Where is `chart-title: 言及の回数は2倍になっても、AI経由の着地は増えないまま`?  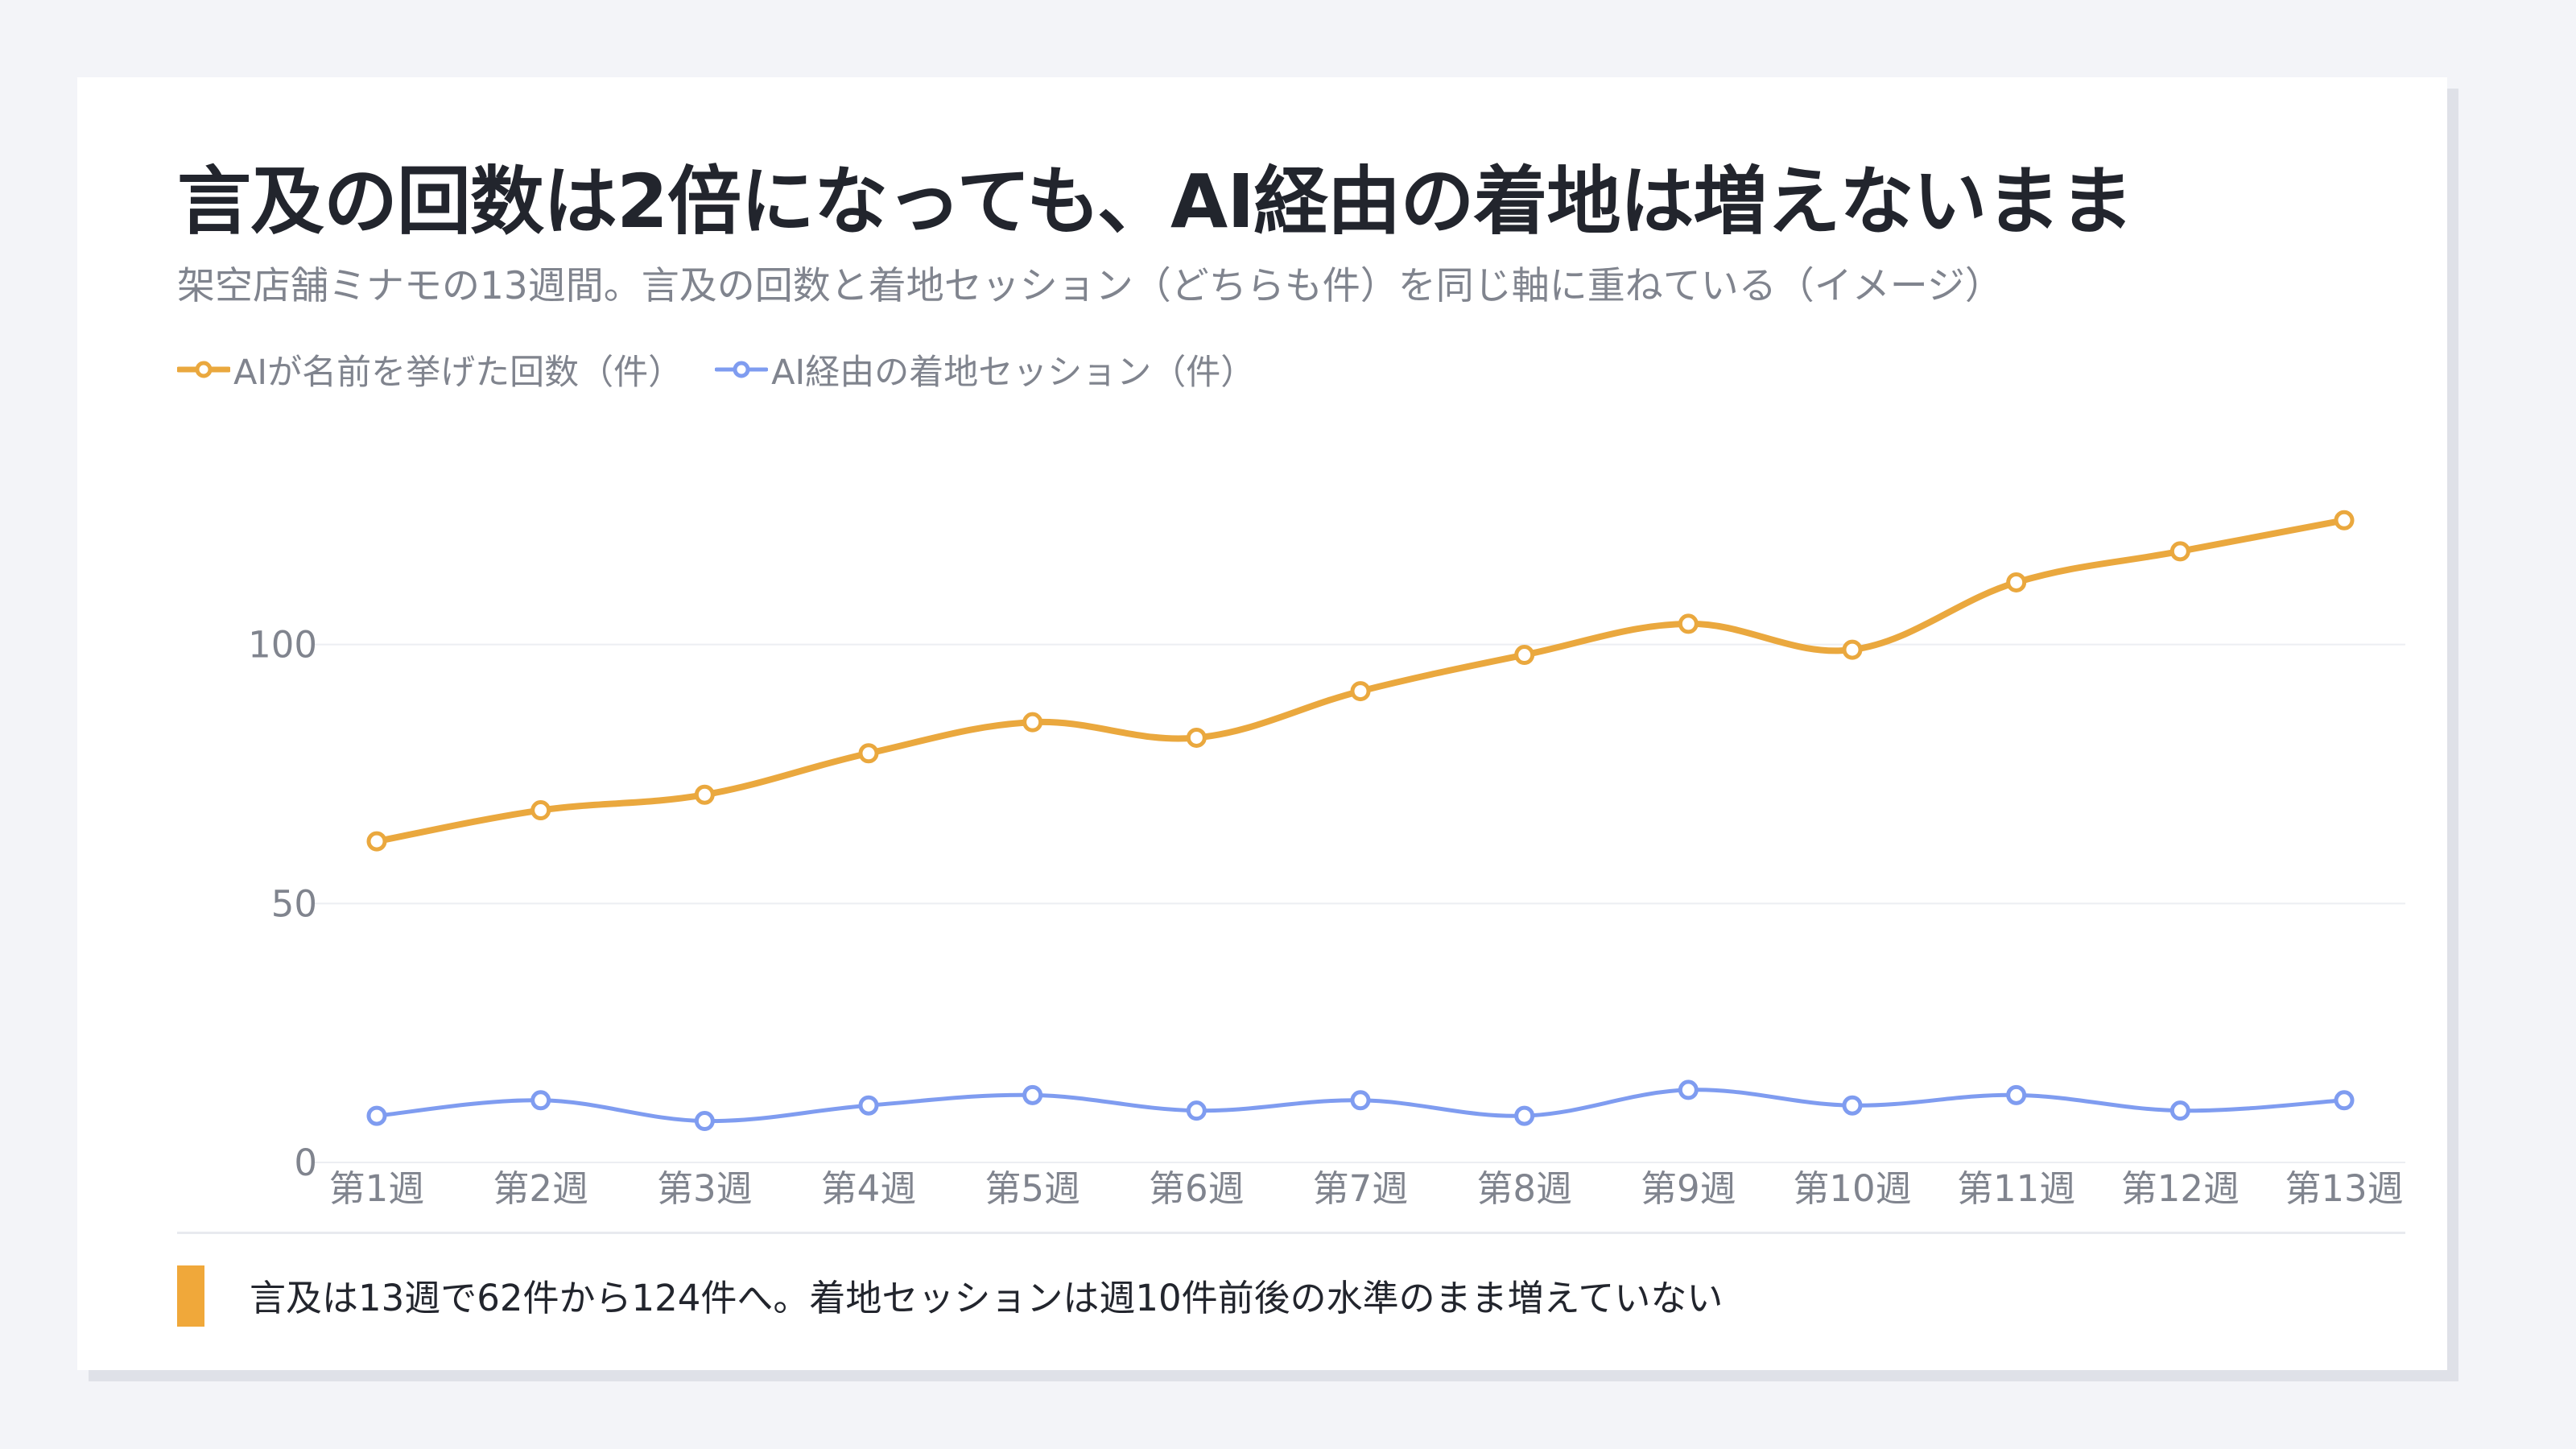
chart-title: 言及の回数は2倍になっても、AI経由の着地は増えないまま is located at coordinates (1155, 202).